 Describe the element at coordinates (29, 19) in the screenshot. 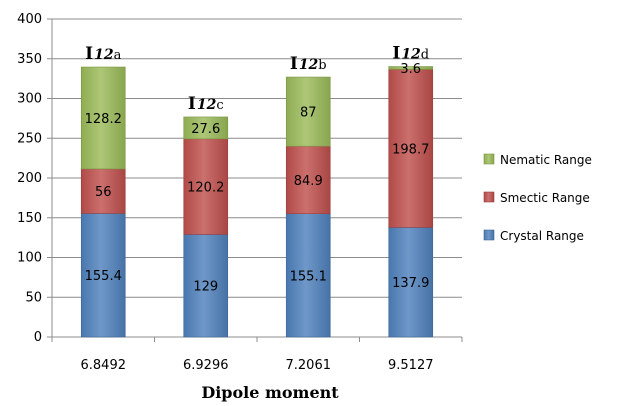

I see `y-tick-label: 400` at that location.